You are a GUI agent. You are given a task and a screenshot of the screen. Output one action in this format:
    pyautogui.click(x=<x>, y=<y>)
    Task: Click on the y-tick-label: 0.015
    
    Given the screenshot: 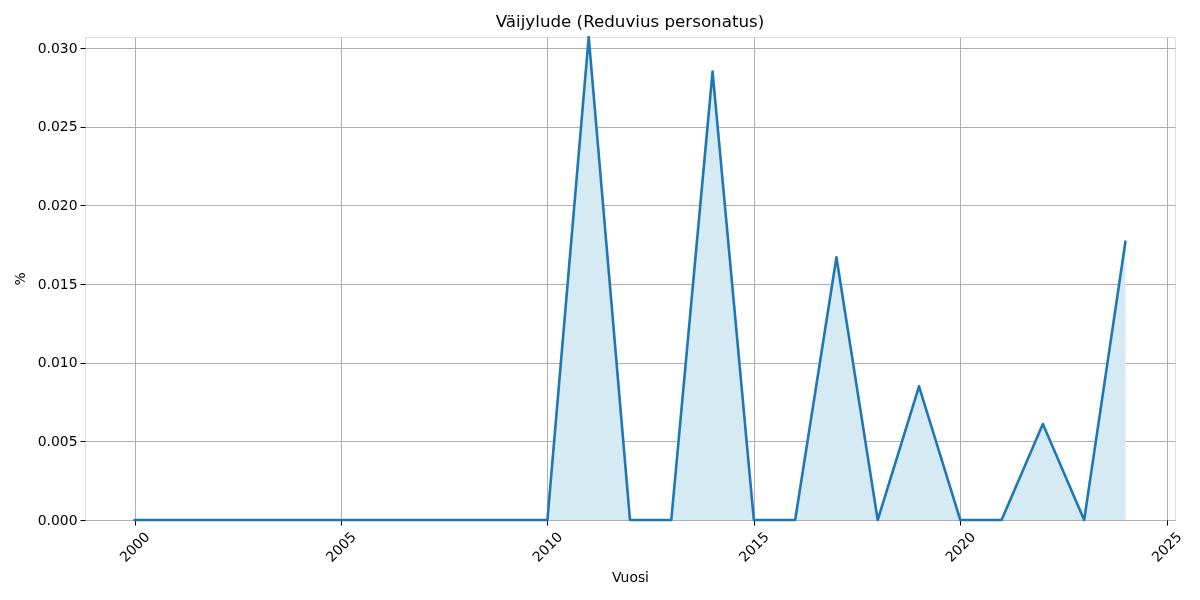 What is the action you would take?
    pyautogui.click(x=57, y=283)
    